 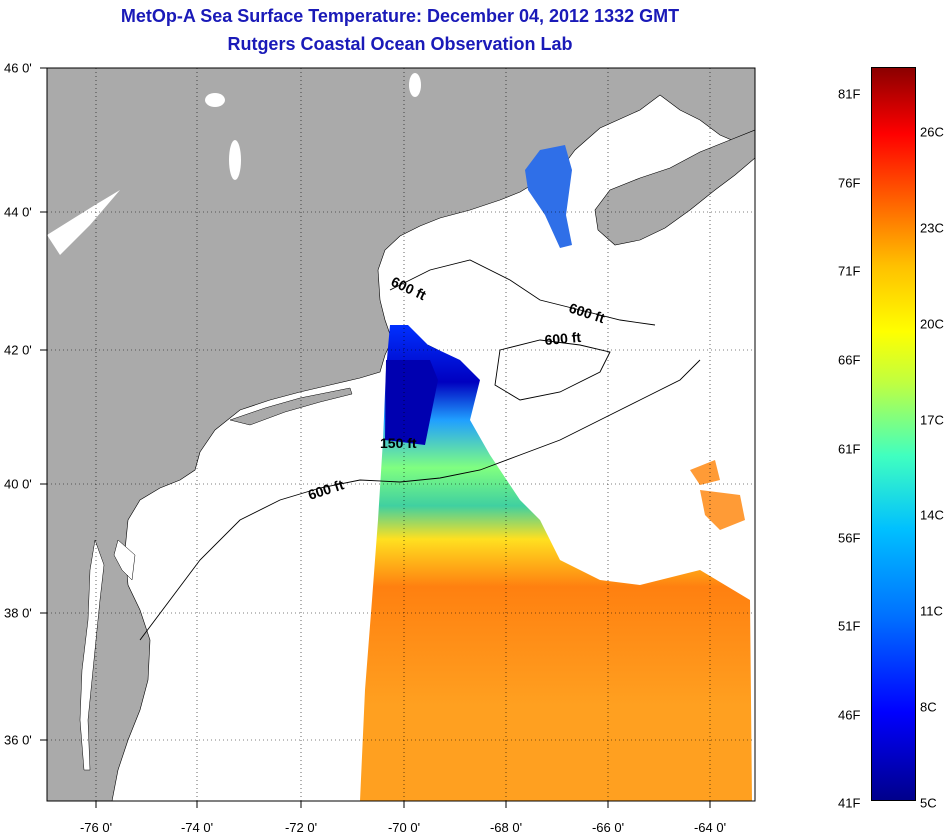 I want to click on colorbar-label-f: 76F, so click(x=849, y=183).